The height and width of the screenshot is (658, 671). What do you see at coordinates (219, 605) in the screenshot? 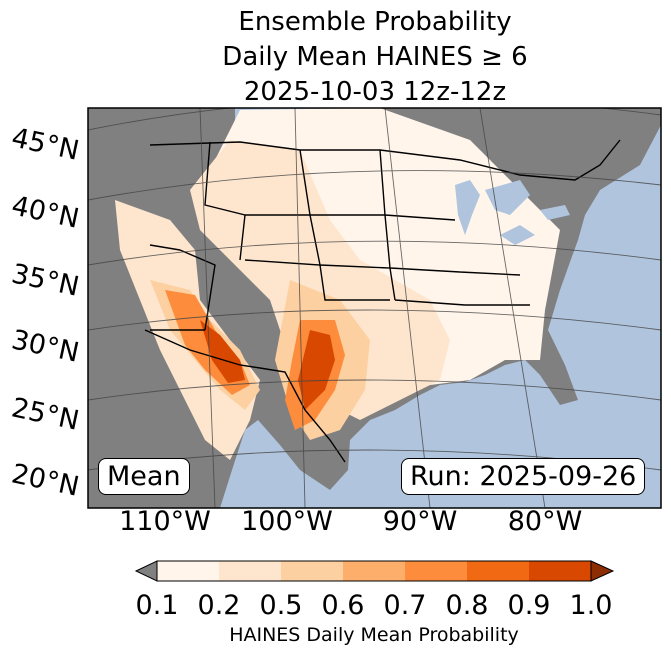
I see `colorbar-tick-1: 0.2` at bounding box center [219, 605].